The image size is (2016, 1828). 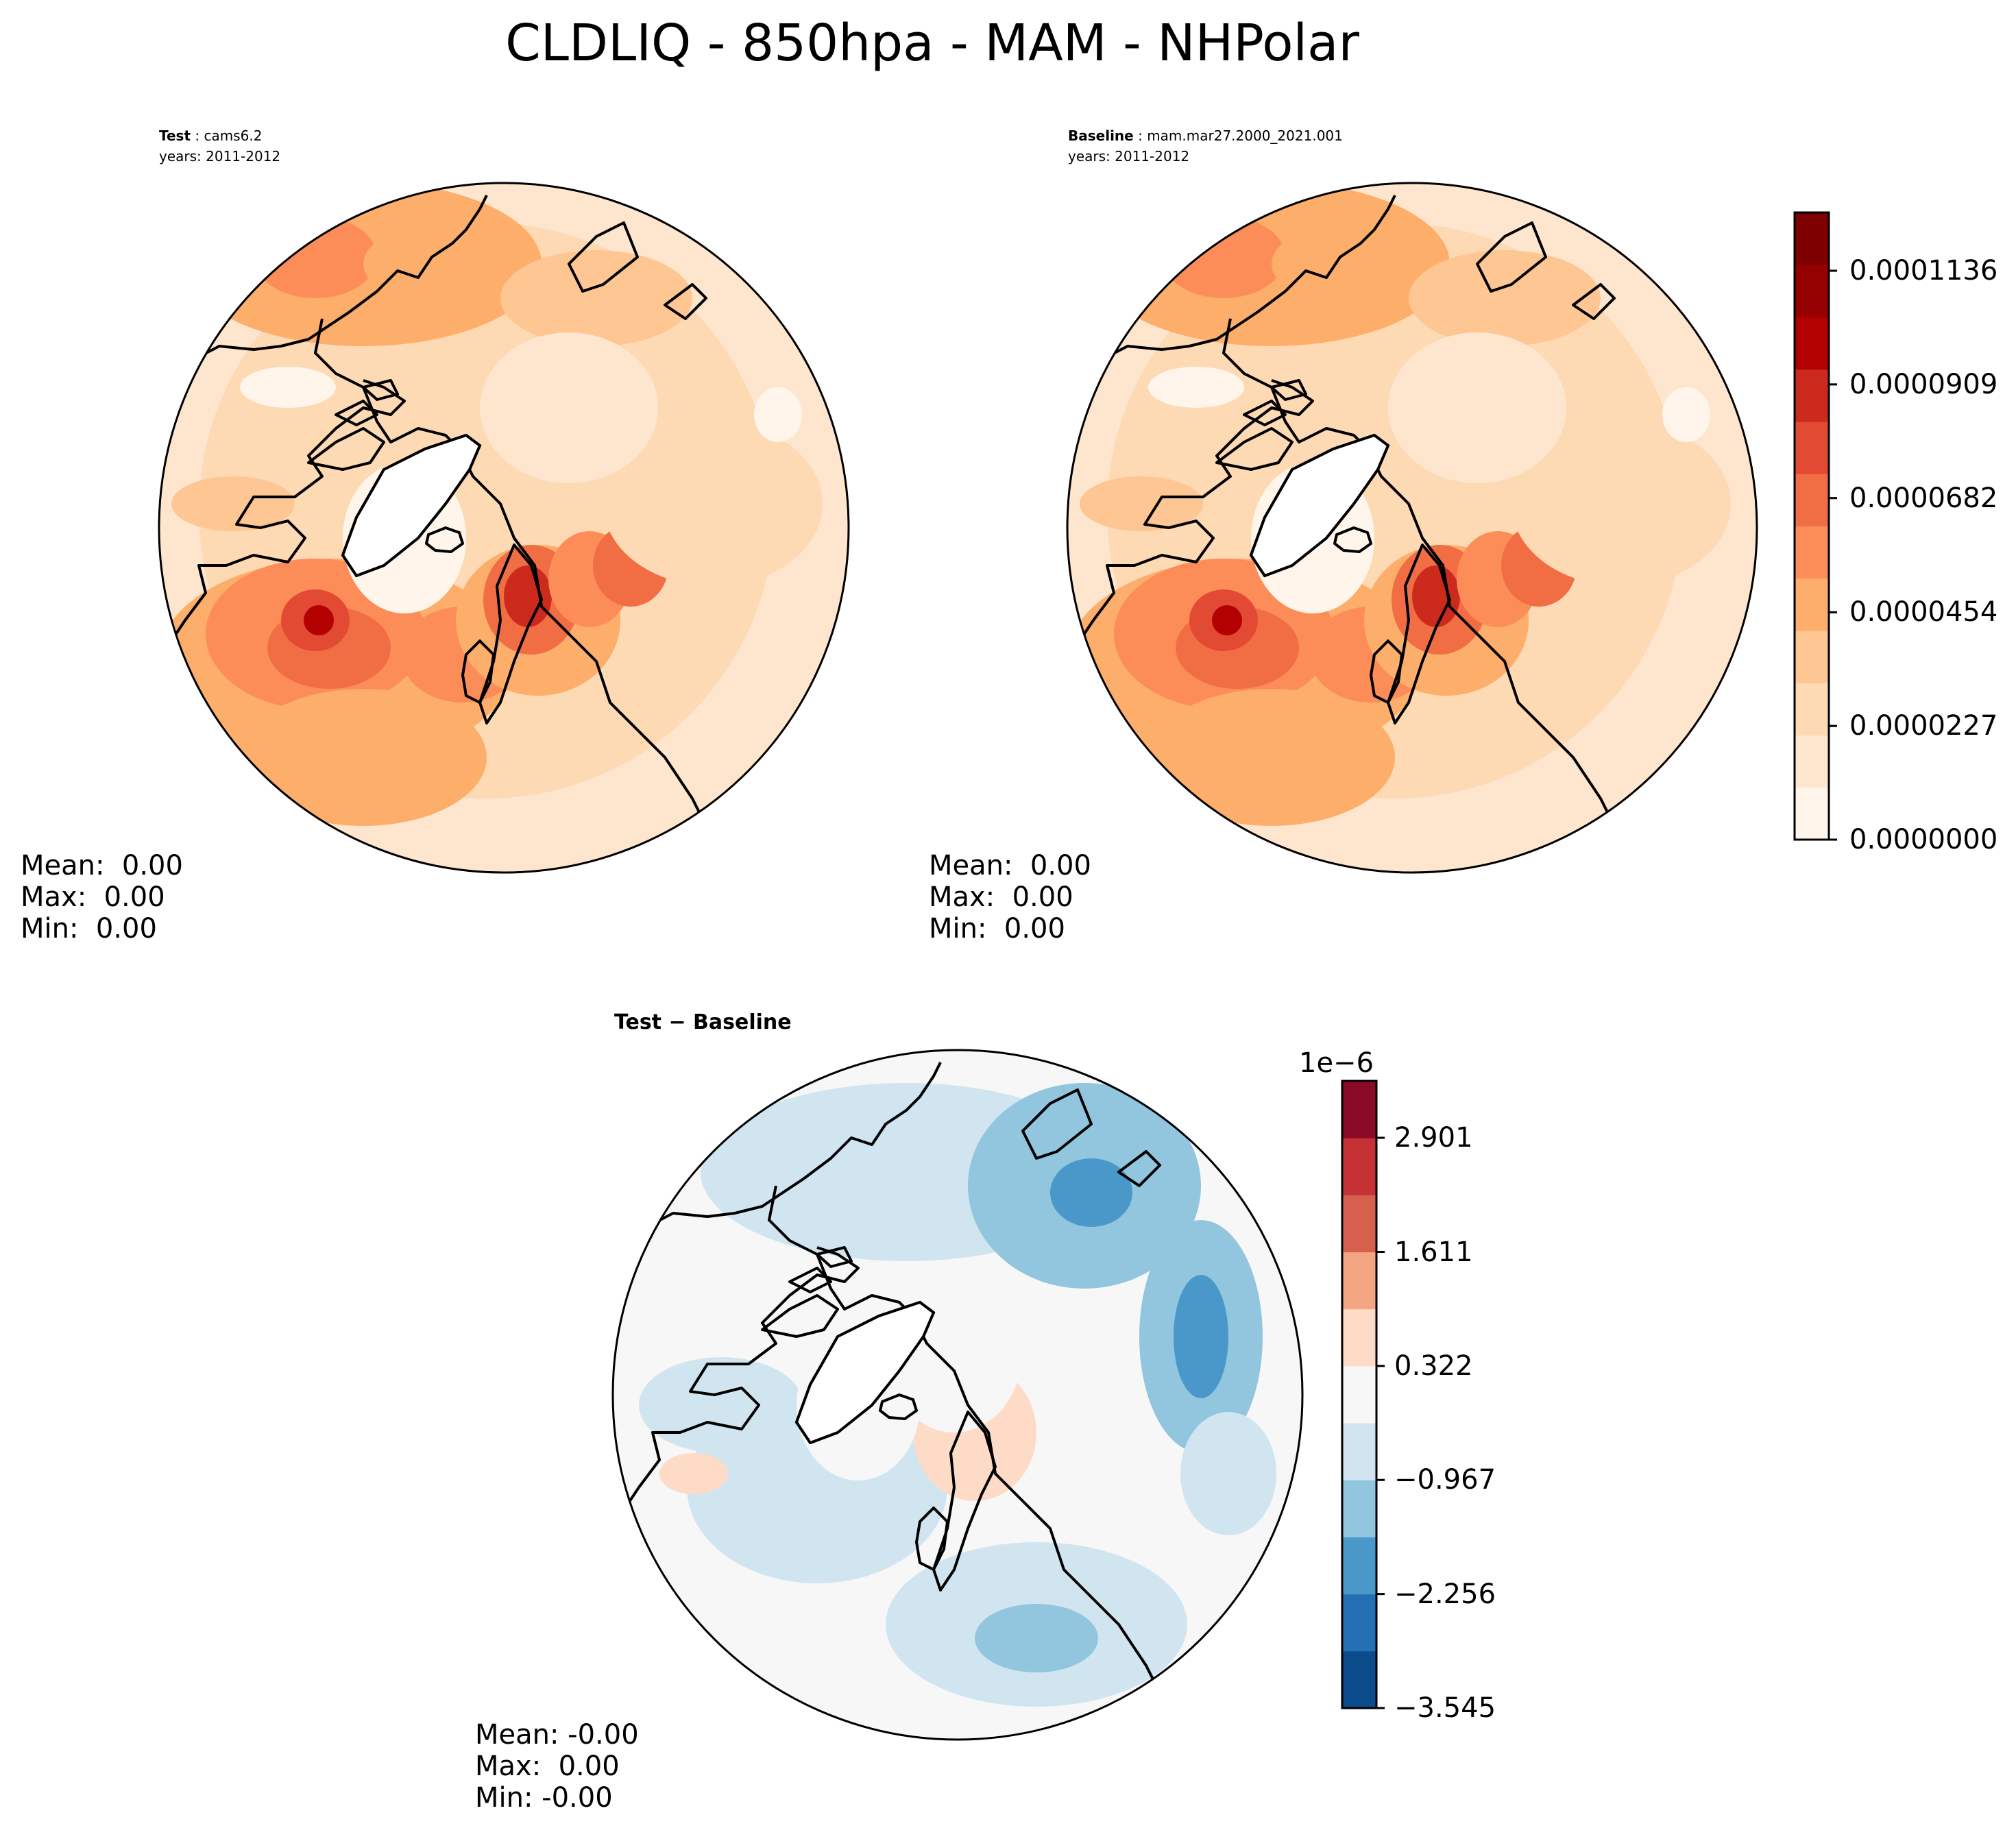 I want to click on diff-coastline-scandinavia, so click(x=964, y=1502).